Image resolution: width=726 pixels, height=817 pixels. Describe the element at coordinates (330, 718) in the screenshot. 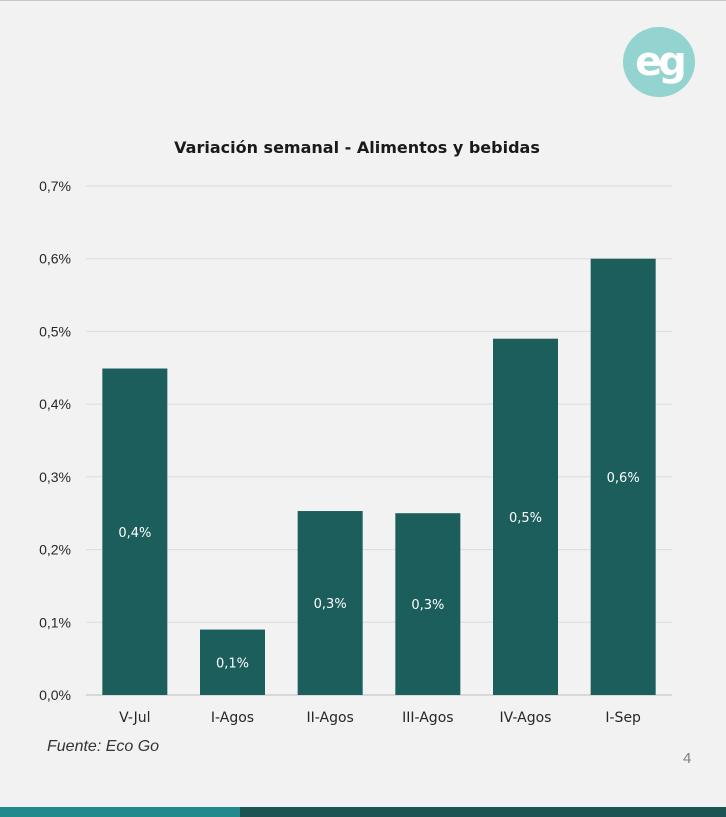

I see `x-tick-label: II-Agos` at that location.